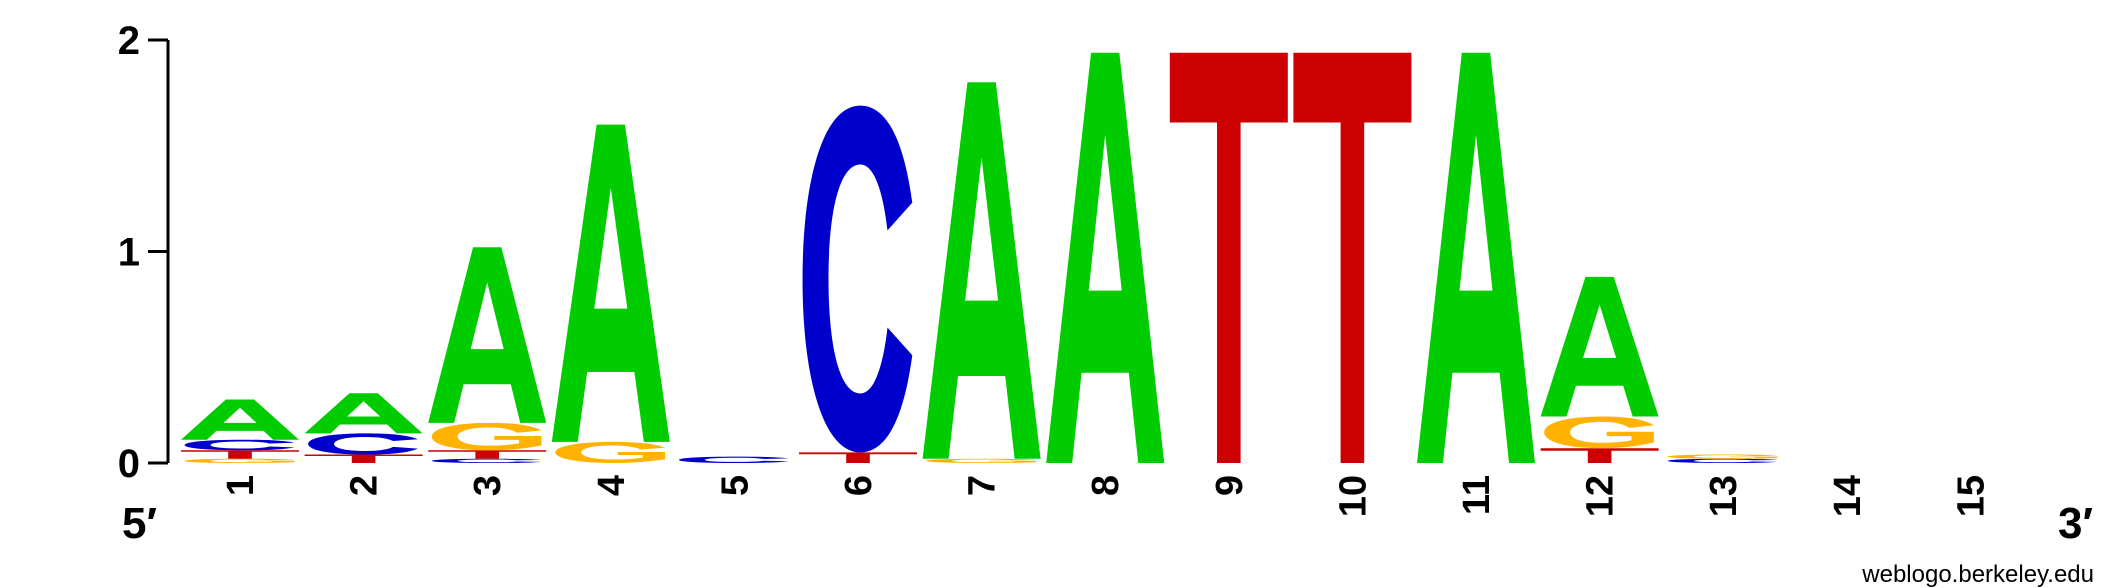  Describe the element at coordinates (1230, 485) in the screenshot. I see `x-tick-label-9: 9` at that location.